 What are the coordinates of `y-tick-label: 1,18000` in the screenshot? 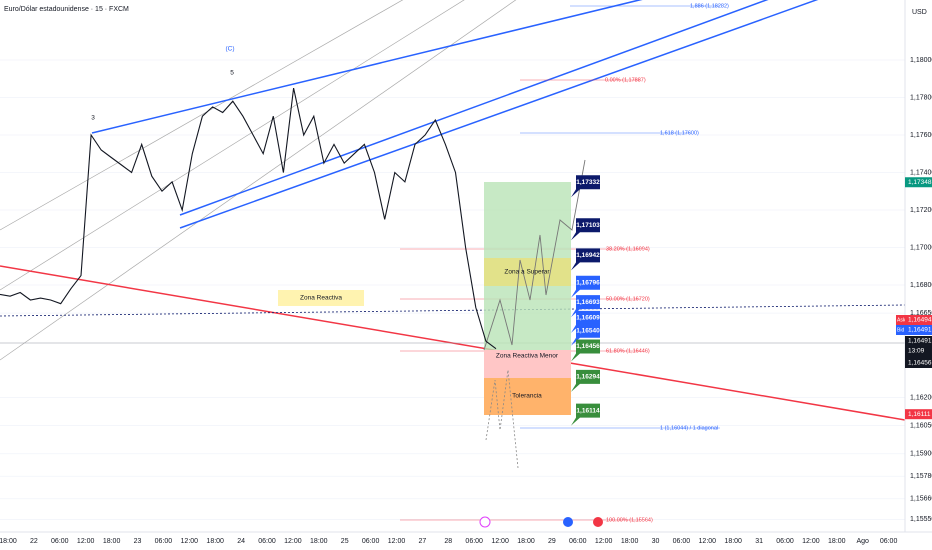 It's located at (921, 60).